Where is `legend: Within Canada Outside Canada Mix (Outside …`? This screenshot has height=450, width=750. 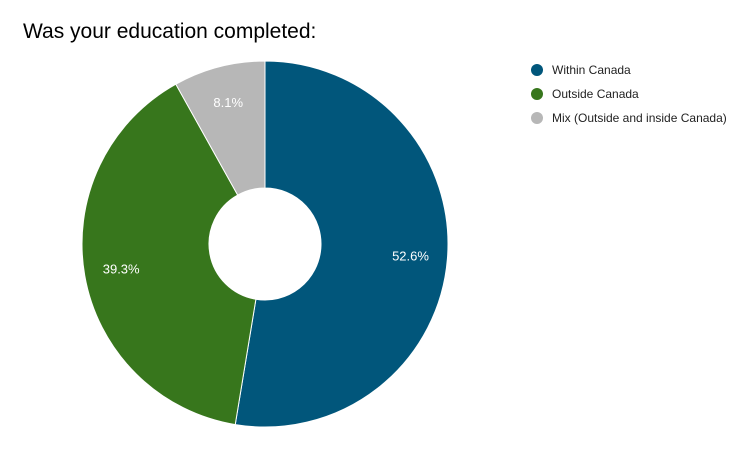 legend: Within Canada Outside Canada Mix (Outside … is located at coordinates (629, 94).